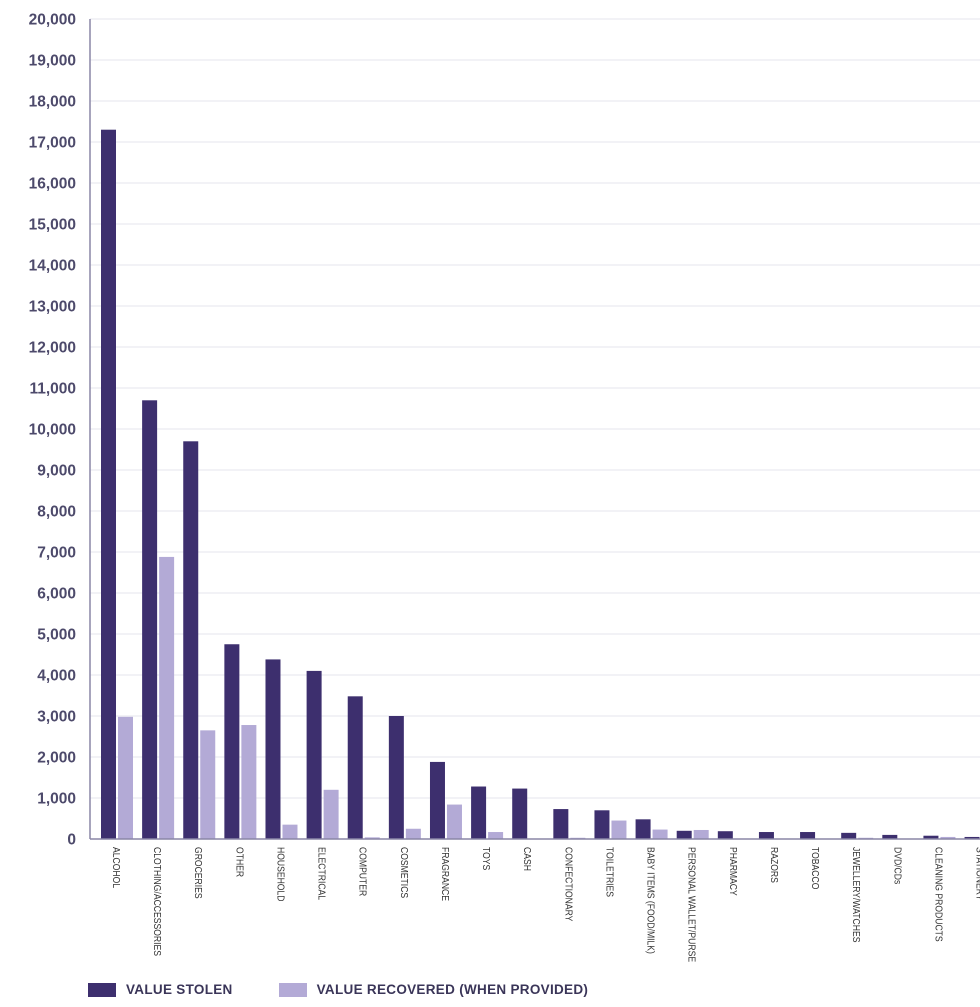 The height and width of the screenshot is (1007, 980). What do you see at coordinates (404, 872) in the screenshot?
I see `x-tick-label: COSMETICS` at bounding box center [404, 872].